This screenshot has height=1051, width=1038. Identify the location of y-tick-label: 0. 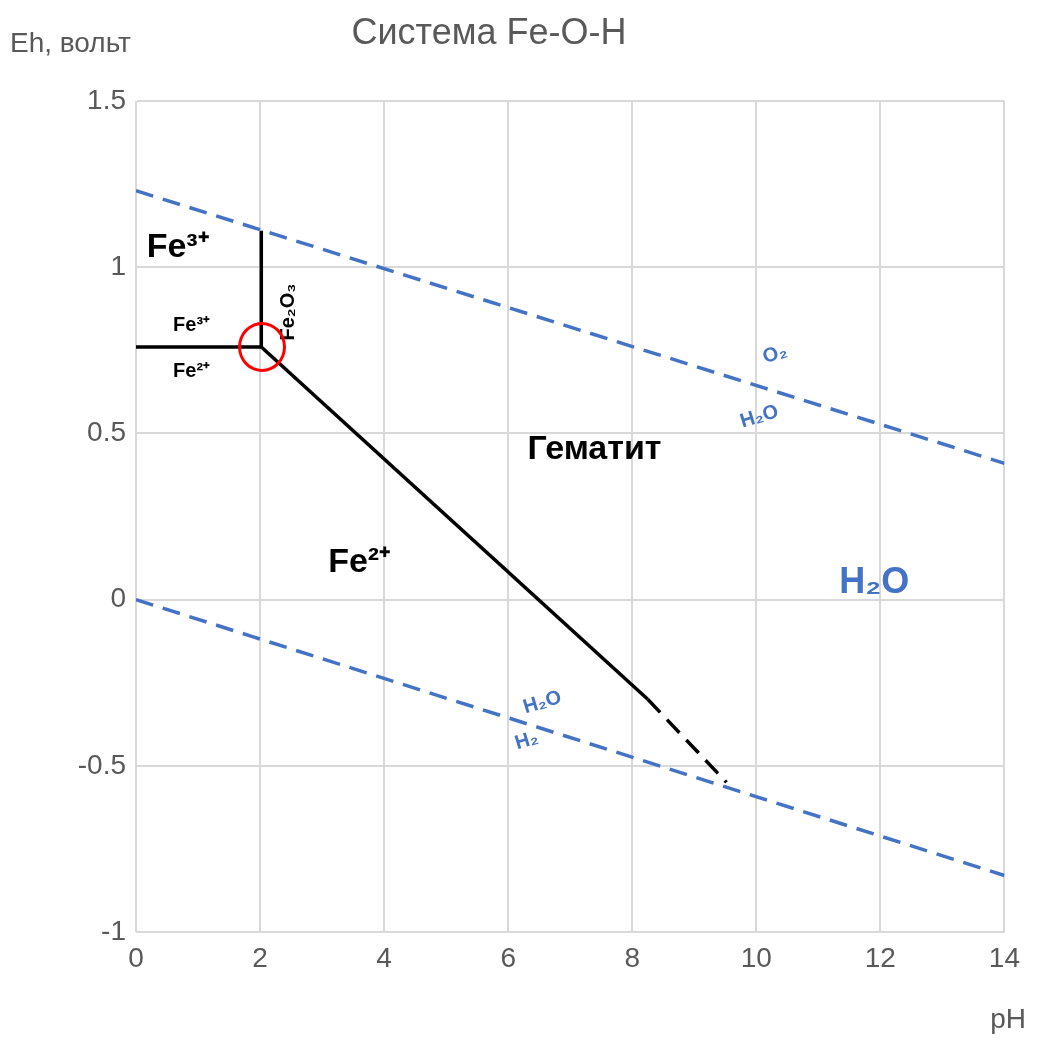
(118, 598).